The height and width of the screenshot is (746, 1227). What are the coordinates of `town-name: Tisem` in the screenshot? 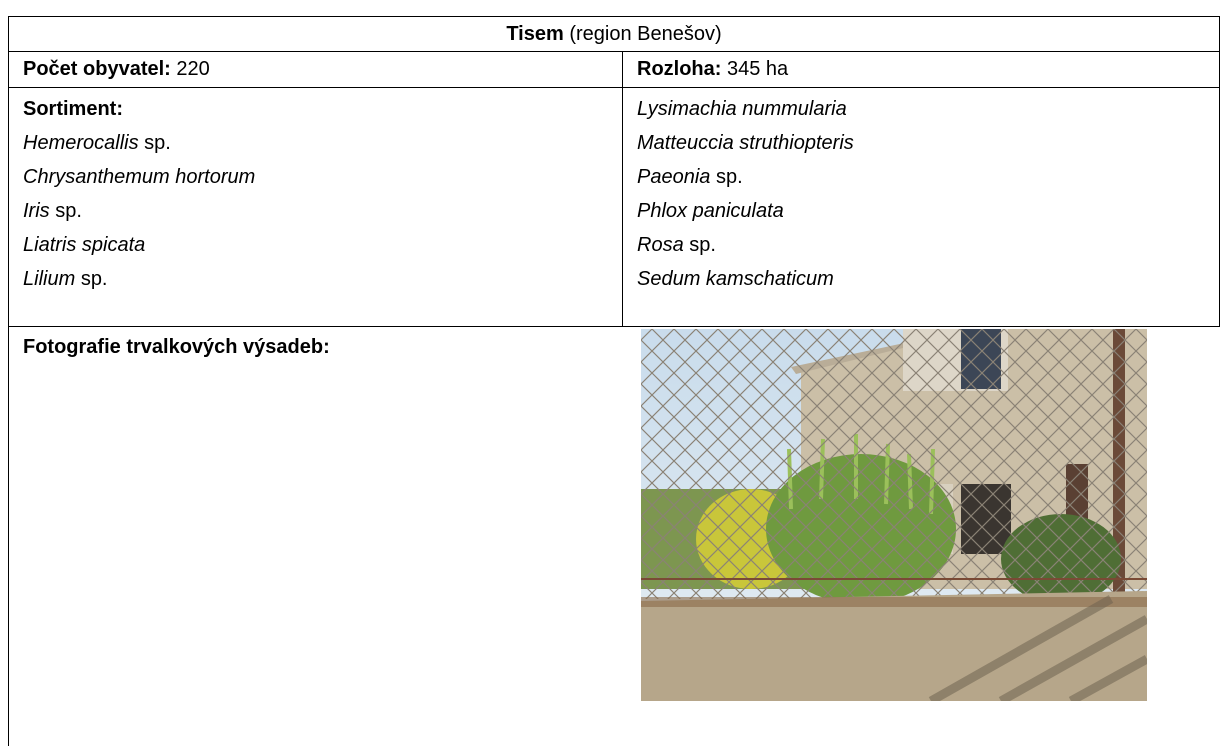 It's located at (535, 34).